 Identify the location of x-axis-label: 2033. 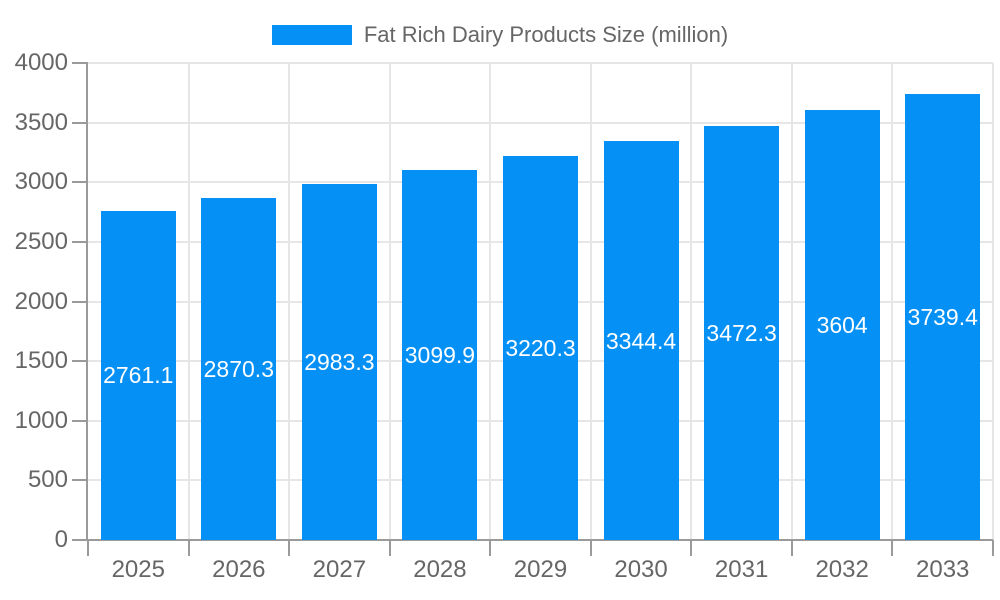
(943, 569).